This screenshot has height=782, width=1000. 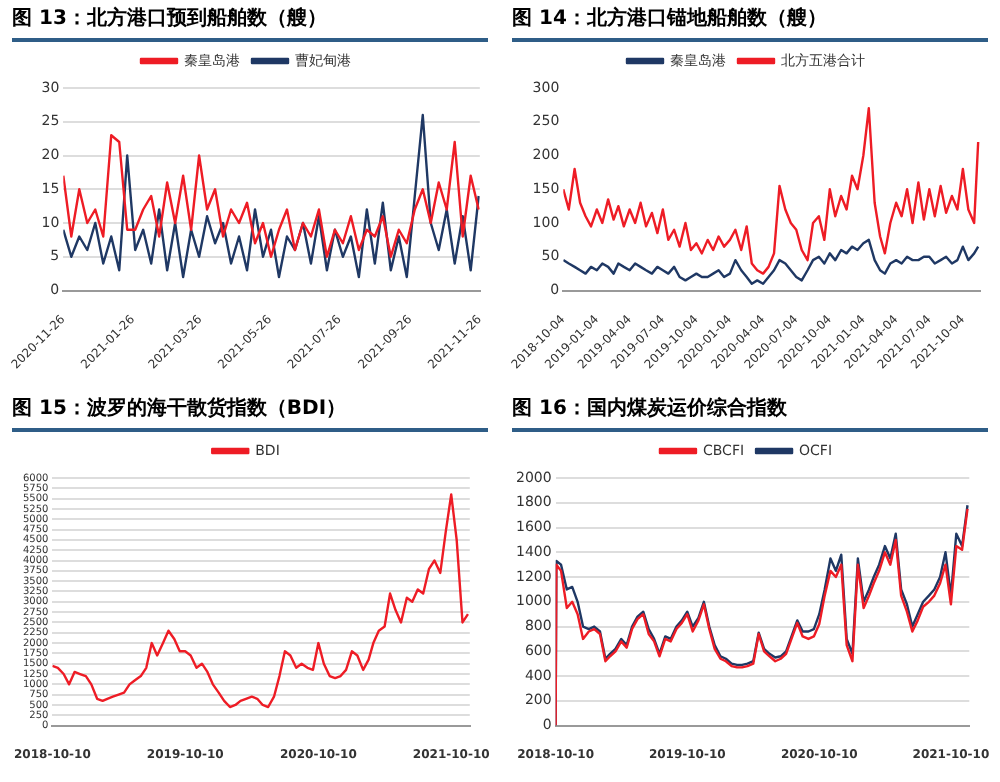 What do you see at coordinates (750, 23) in the screenshot?
I see `chart-title: 图 14：北方港口锚地船舶数（艘）` at bounding box center [750, 23].